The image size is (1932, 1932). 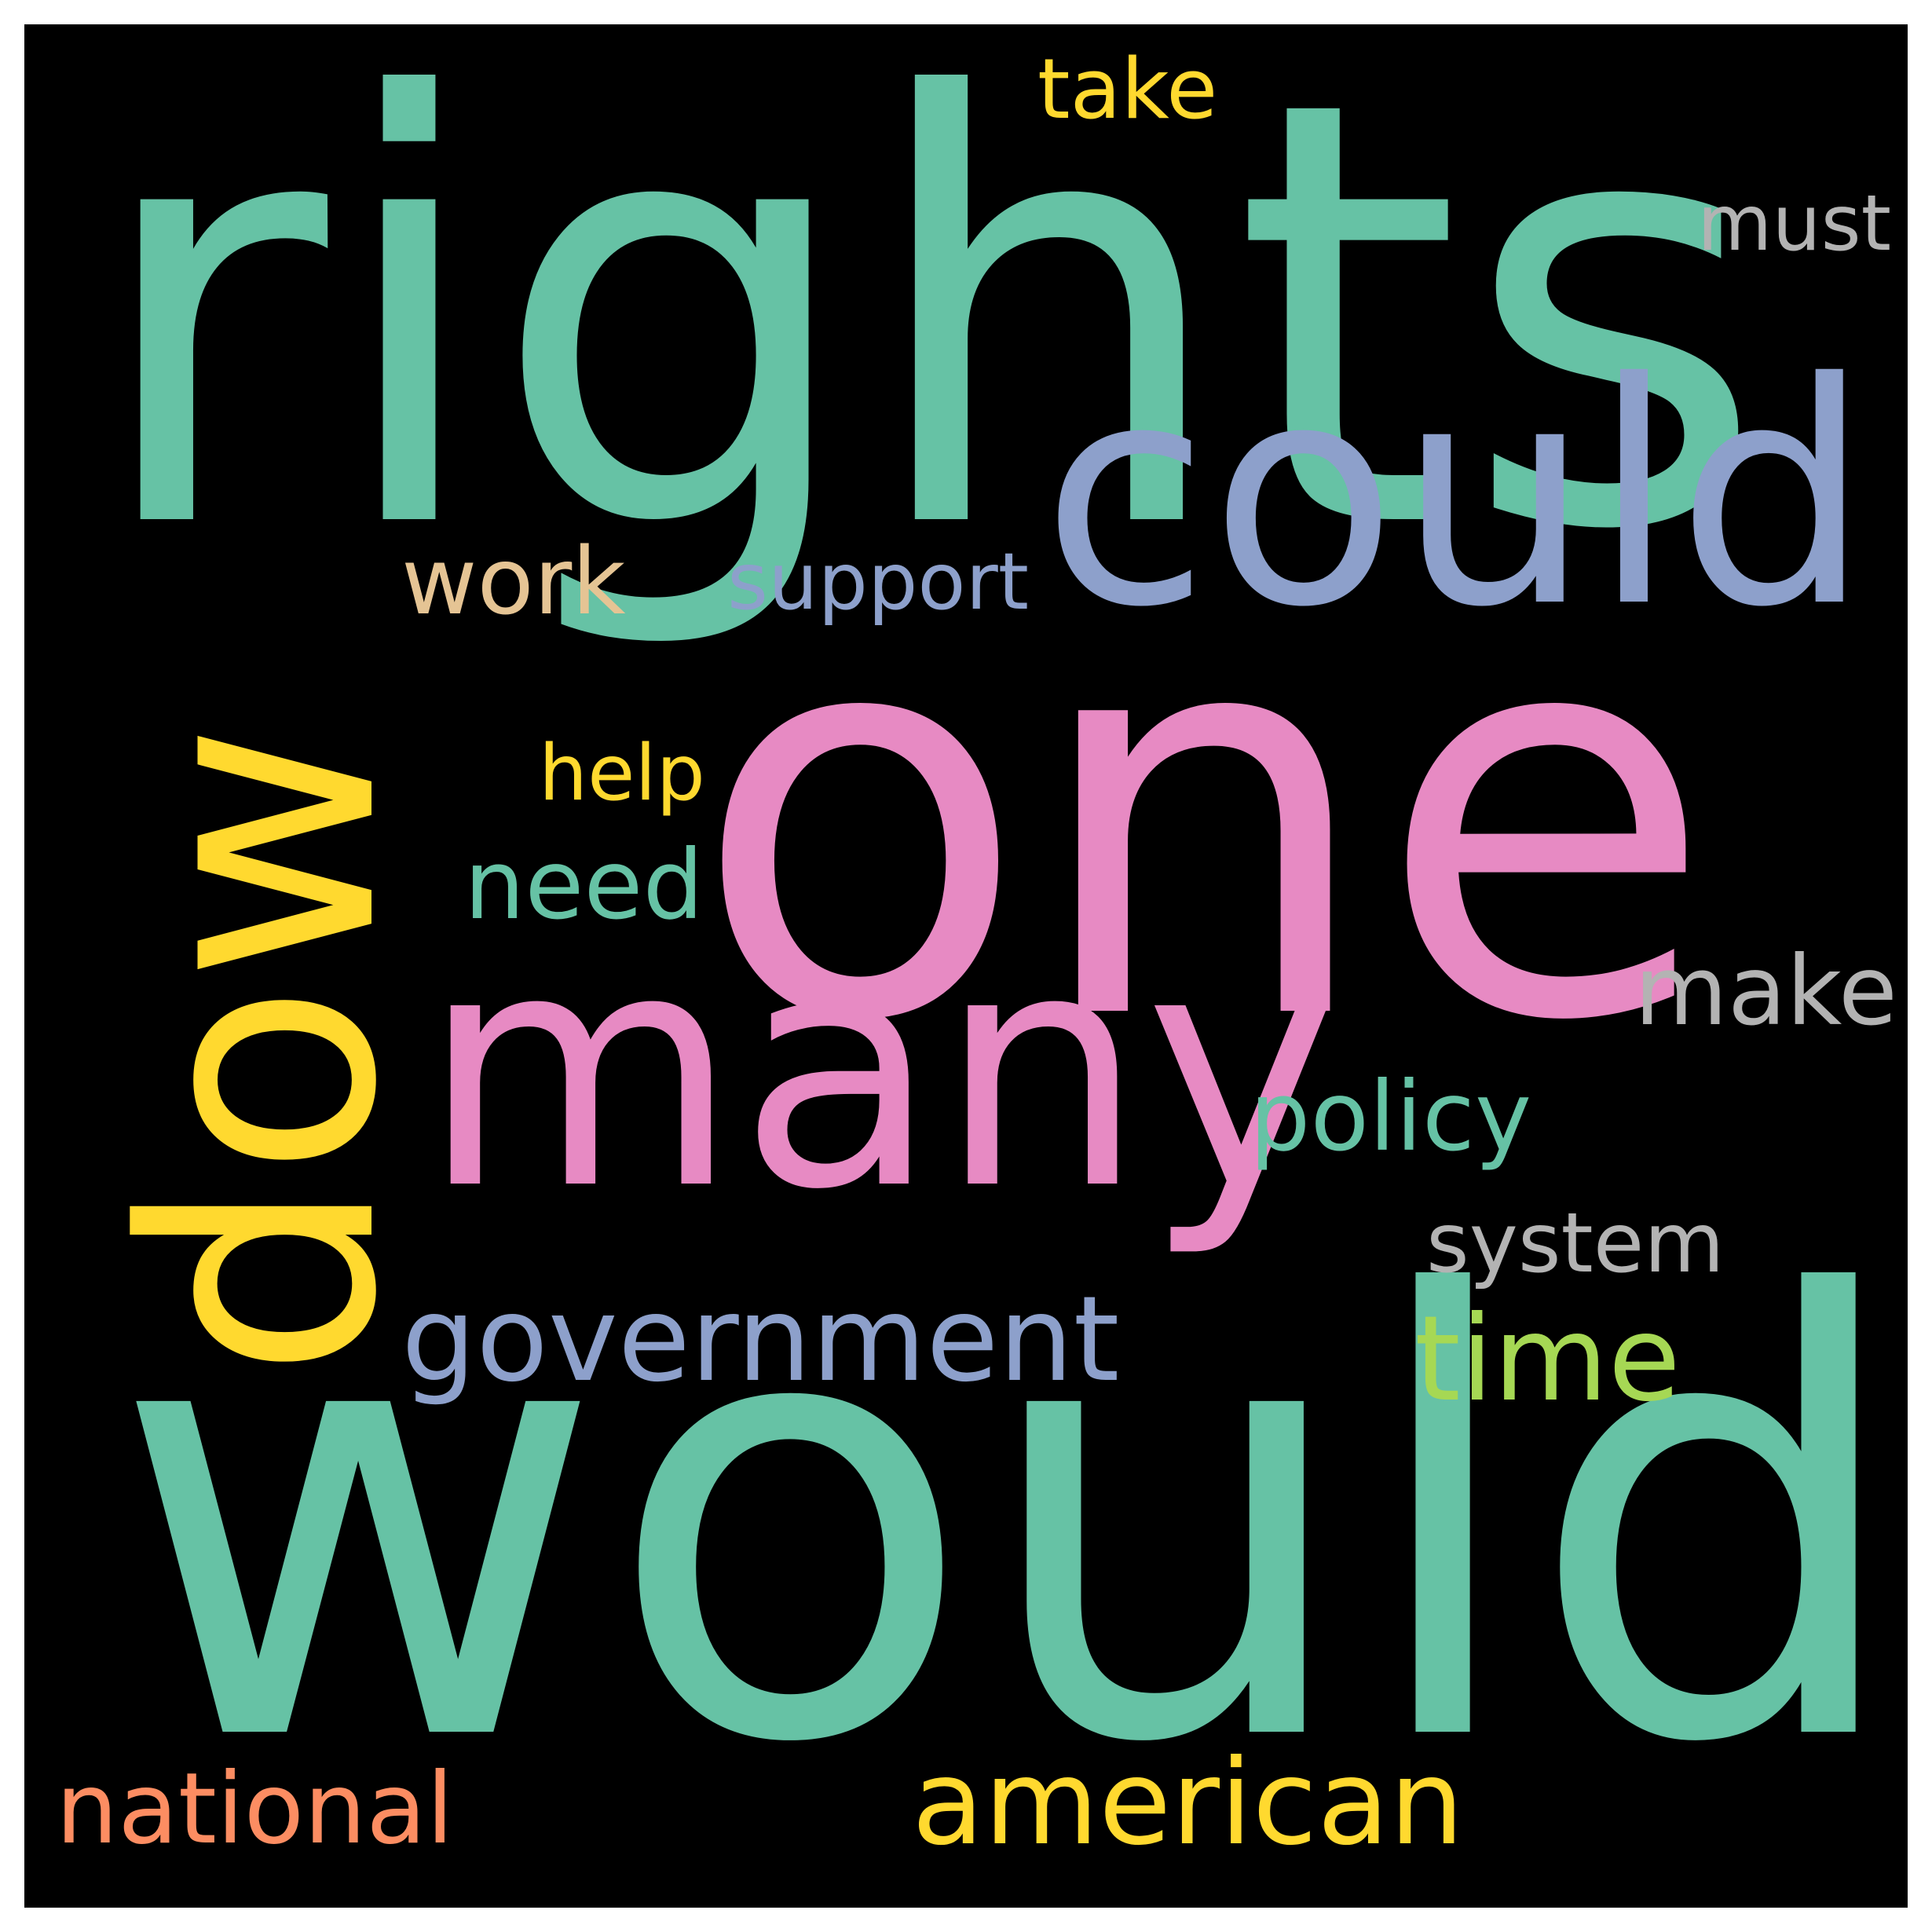 What do you see at coordinates (1127, 89) in the screenshot?
I see `word-take: take` at bounding box center [1127, 89].